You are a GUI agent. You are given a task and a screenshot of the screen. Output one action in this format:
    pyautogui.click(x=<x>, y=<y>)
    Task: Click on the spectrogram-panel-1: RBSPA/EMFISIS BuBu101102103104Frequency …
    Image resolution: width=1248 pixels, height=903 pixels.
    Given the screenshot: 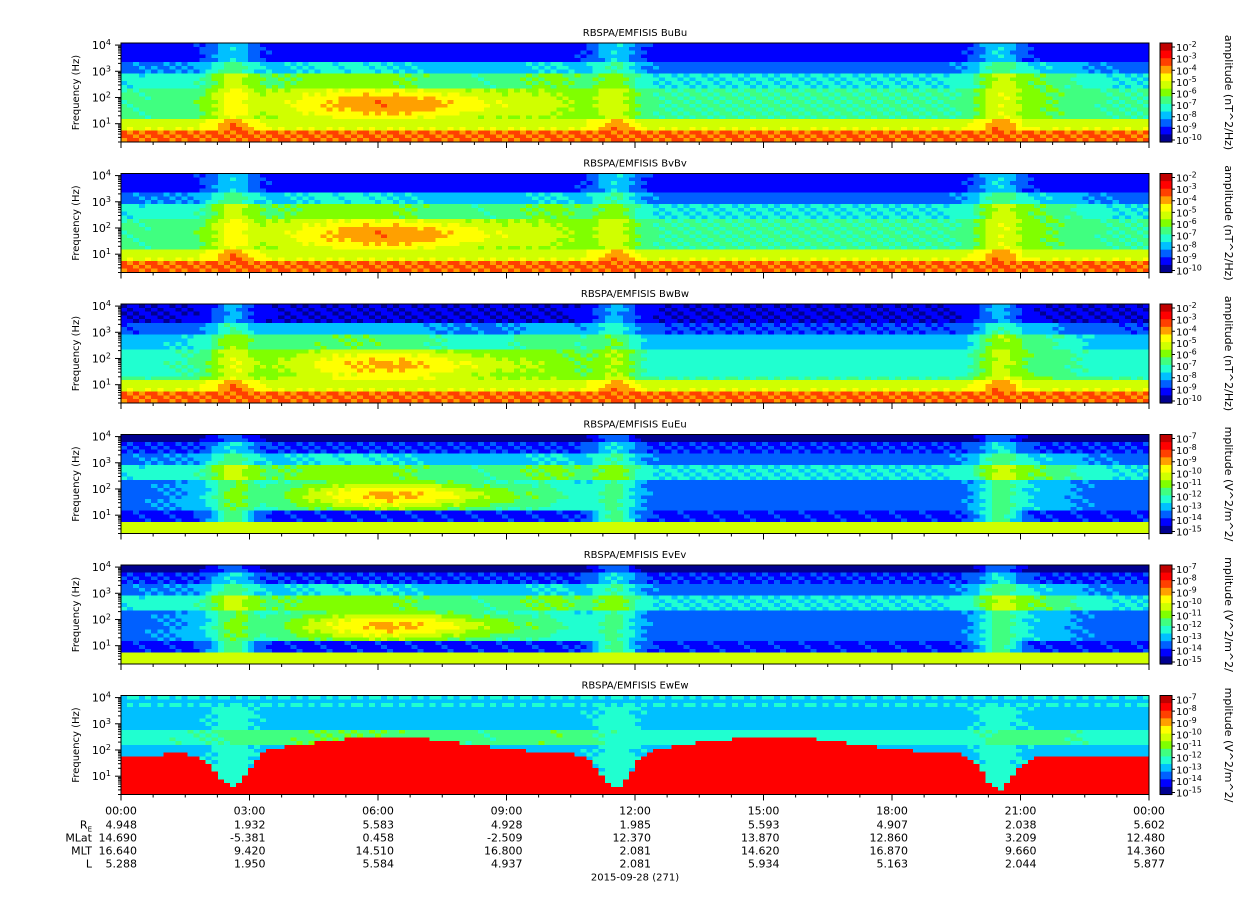 What is the action you would take?
    pyautogui.click(x=653, y=89)
    